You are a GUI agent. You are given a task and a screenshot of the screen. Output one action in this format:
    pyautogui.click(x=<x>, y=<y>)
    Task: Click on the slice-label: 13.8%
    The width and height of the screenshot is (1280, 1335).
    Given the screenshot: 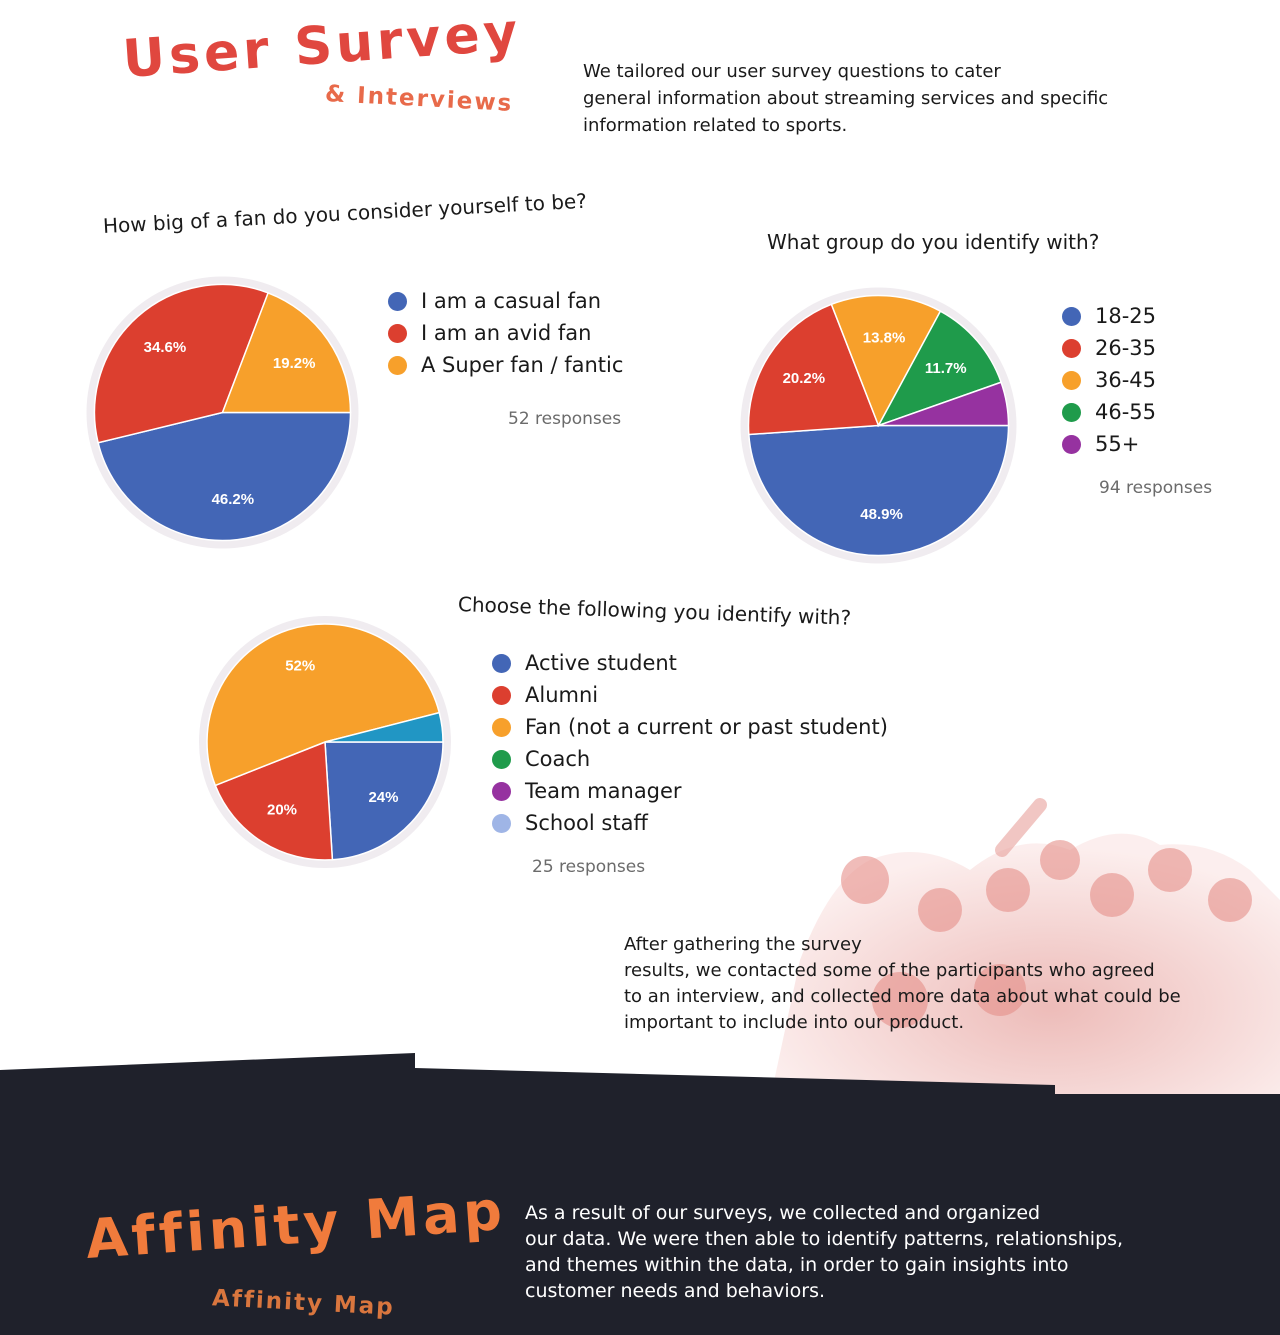 What is the action you would take?
    pyautogui.click(x=884, y=337)
    